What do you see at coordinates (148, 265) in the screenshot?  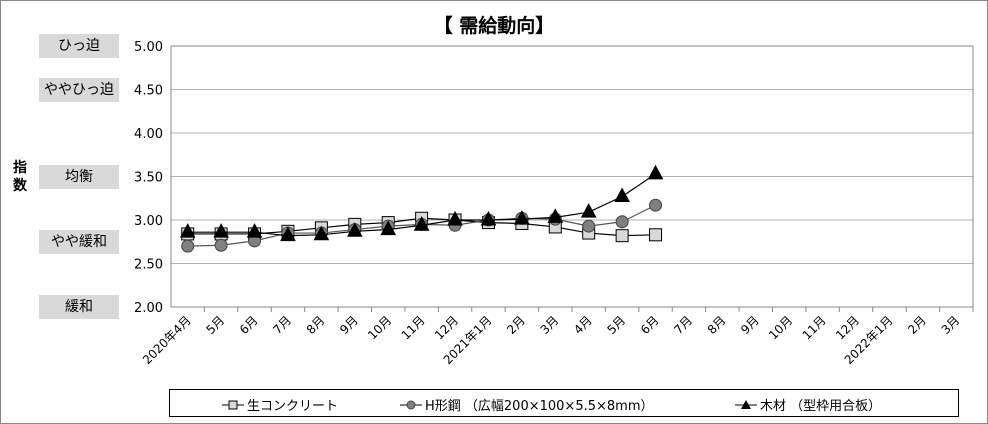 I see `y-tick-label: 2.50` at bounding box center [148, 265].